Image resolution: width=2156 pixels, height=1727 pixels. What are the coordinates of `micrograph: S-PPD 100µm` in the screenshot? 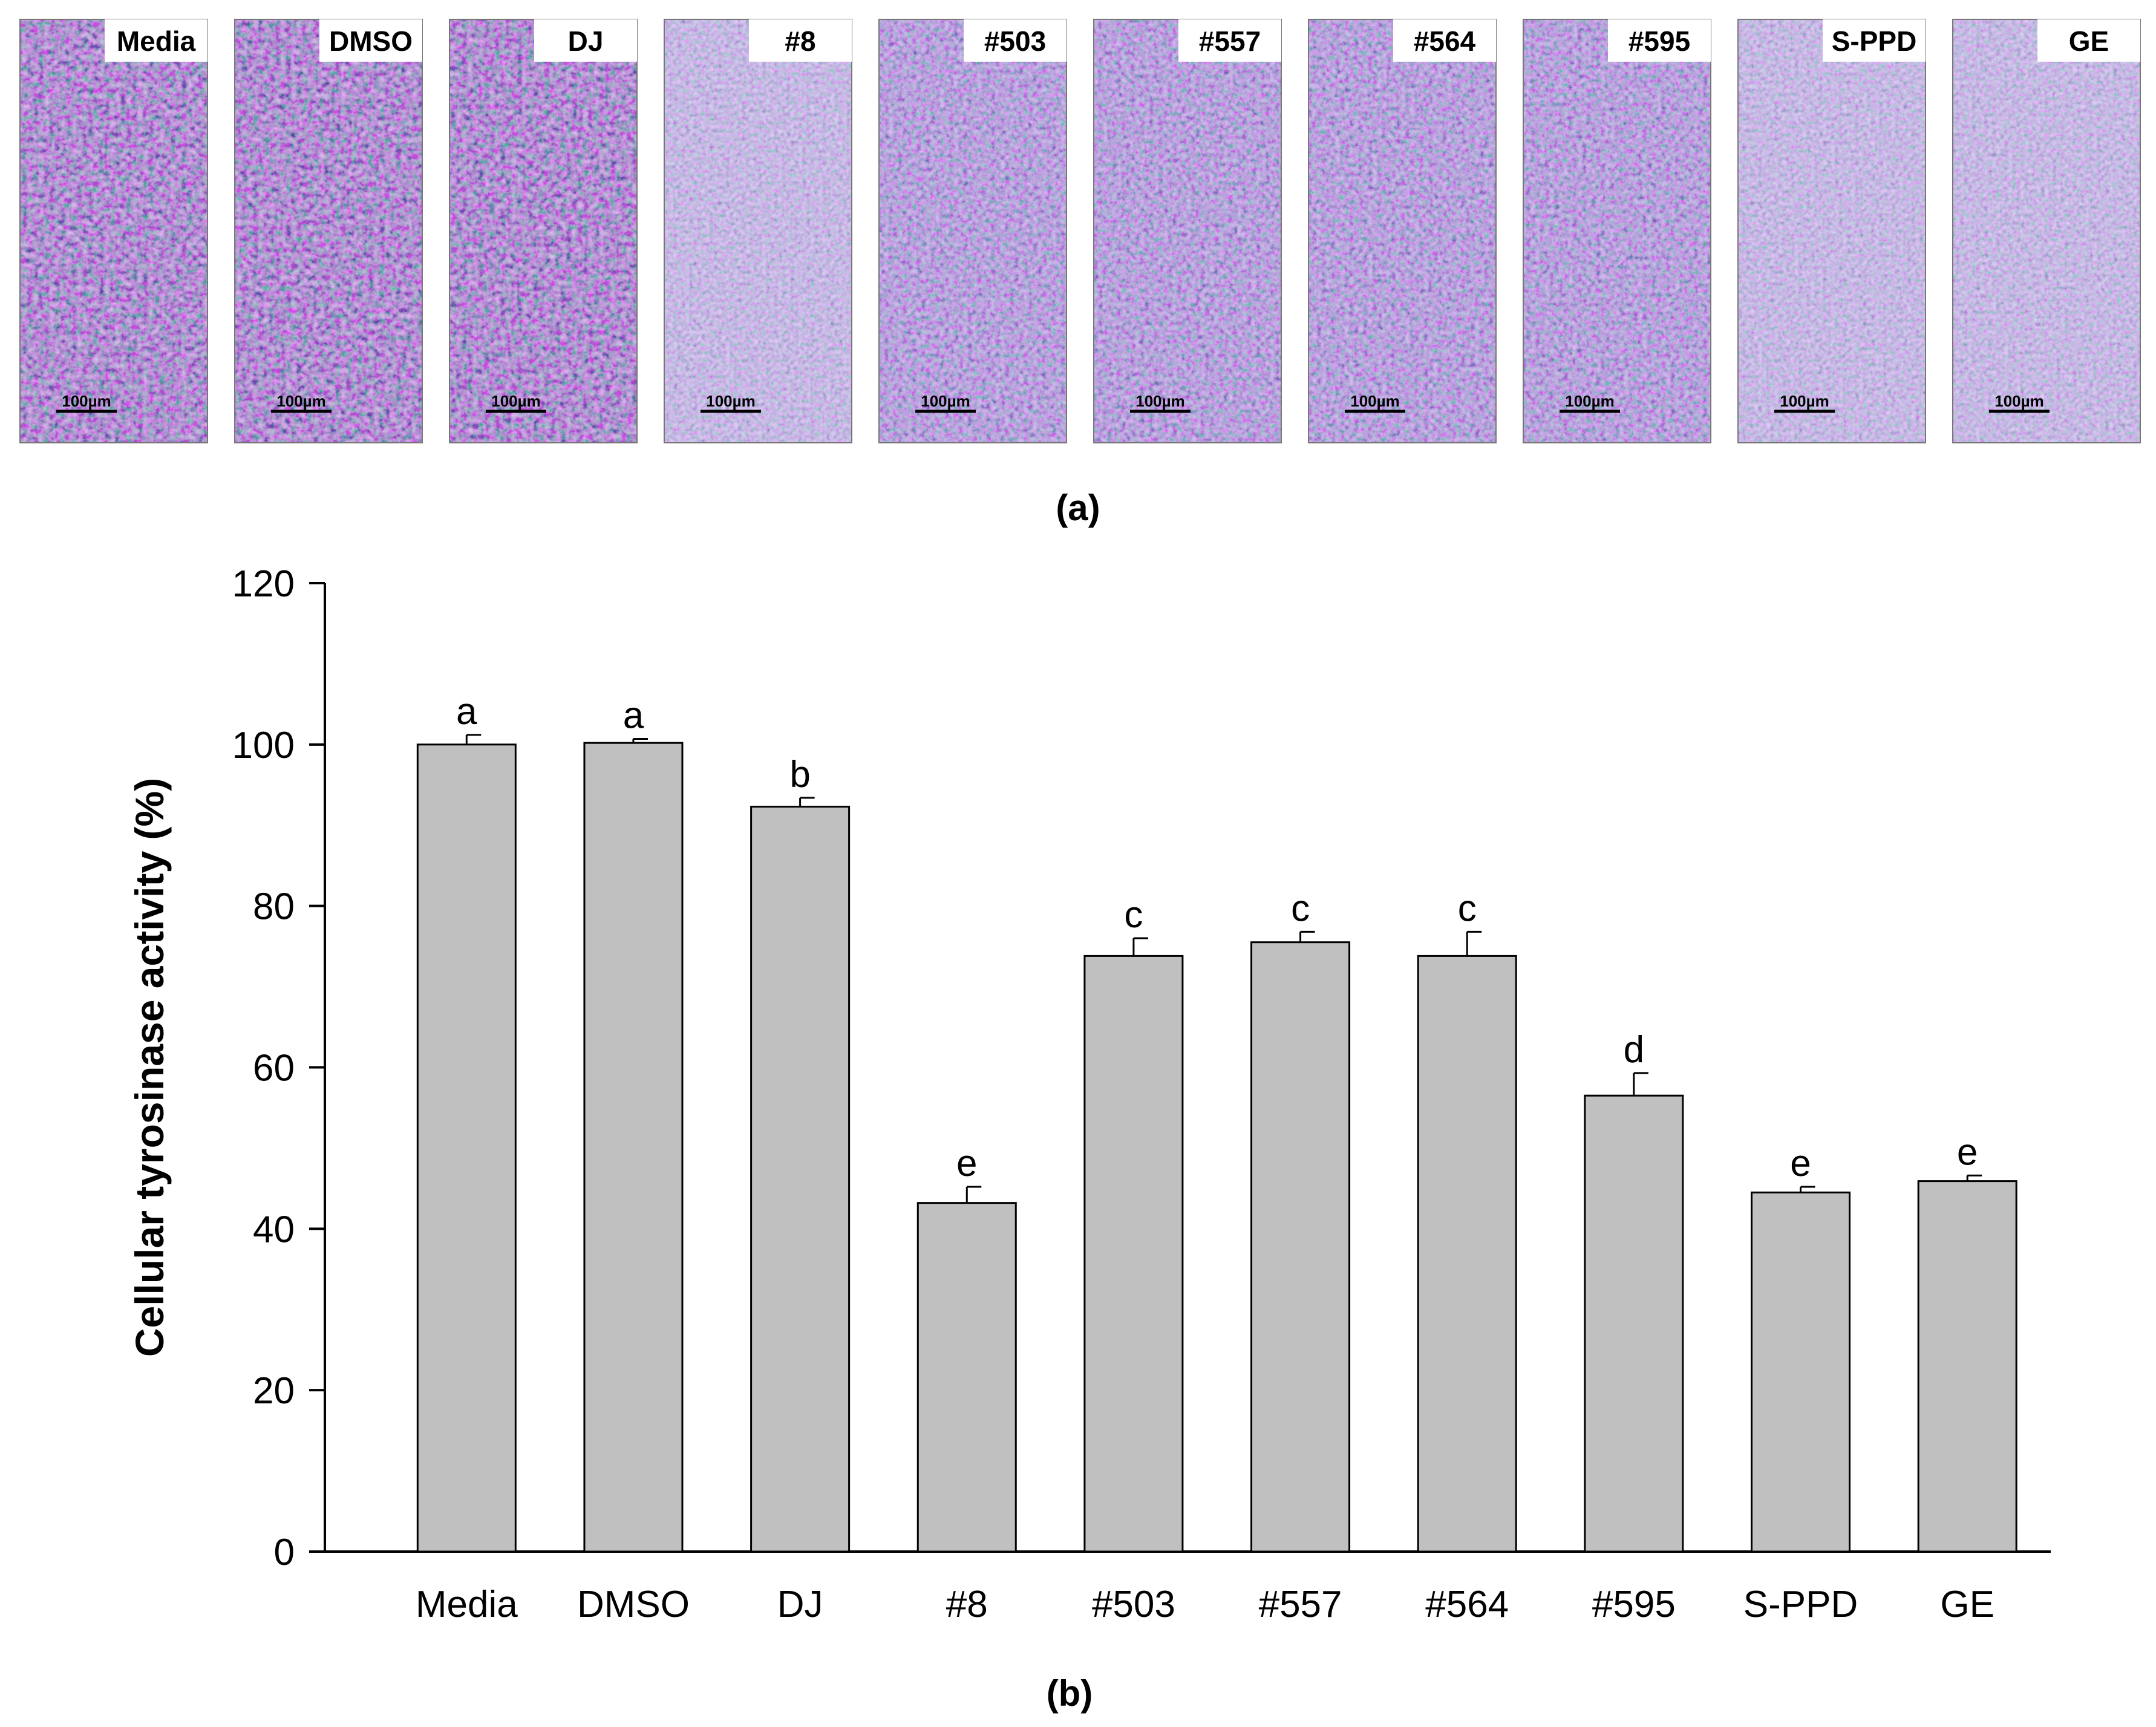 It's located at (1831, 231).